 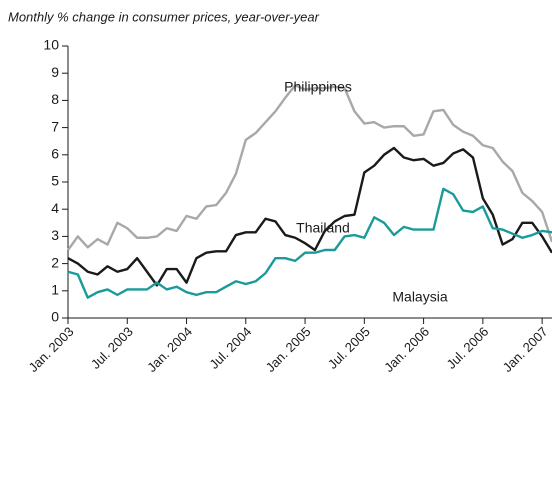 I want to click on x-tick-label: Jan. 2007, so click(x=525, y=349).